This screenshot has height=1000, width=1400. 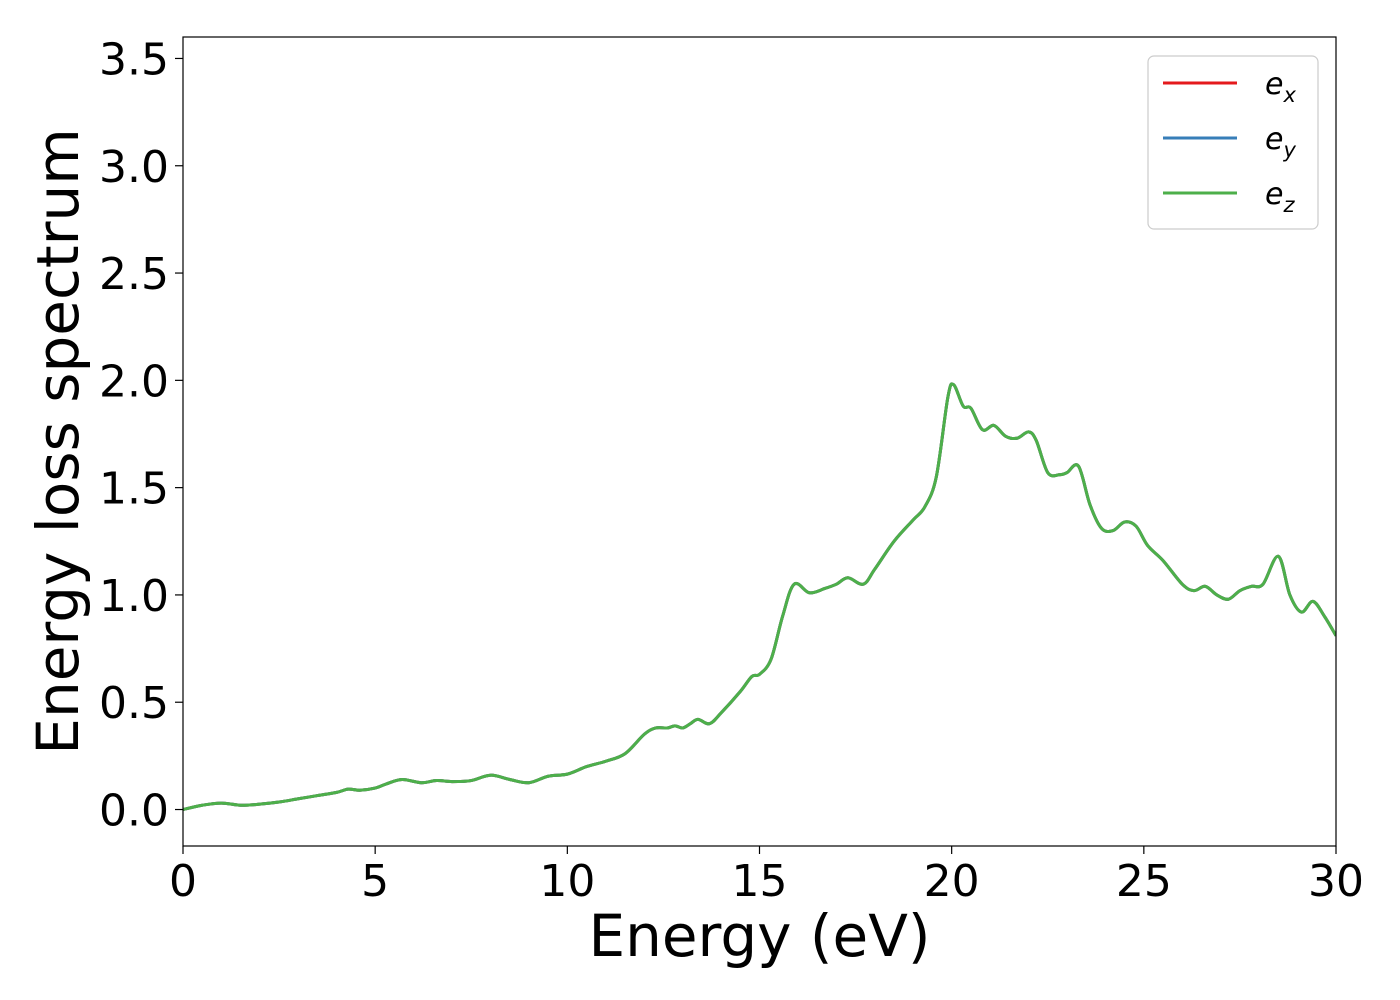 What do you see at coordinates (759, 936) in the screenshot?
I see `x-axis-title: Energy (eV)` at bounding box center [759, 936].